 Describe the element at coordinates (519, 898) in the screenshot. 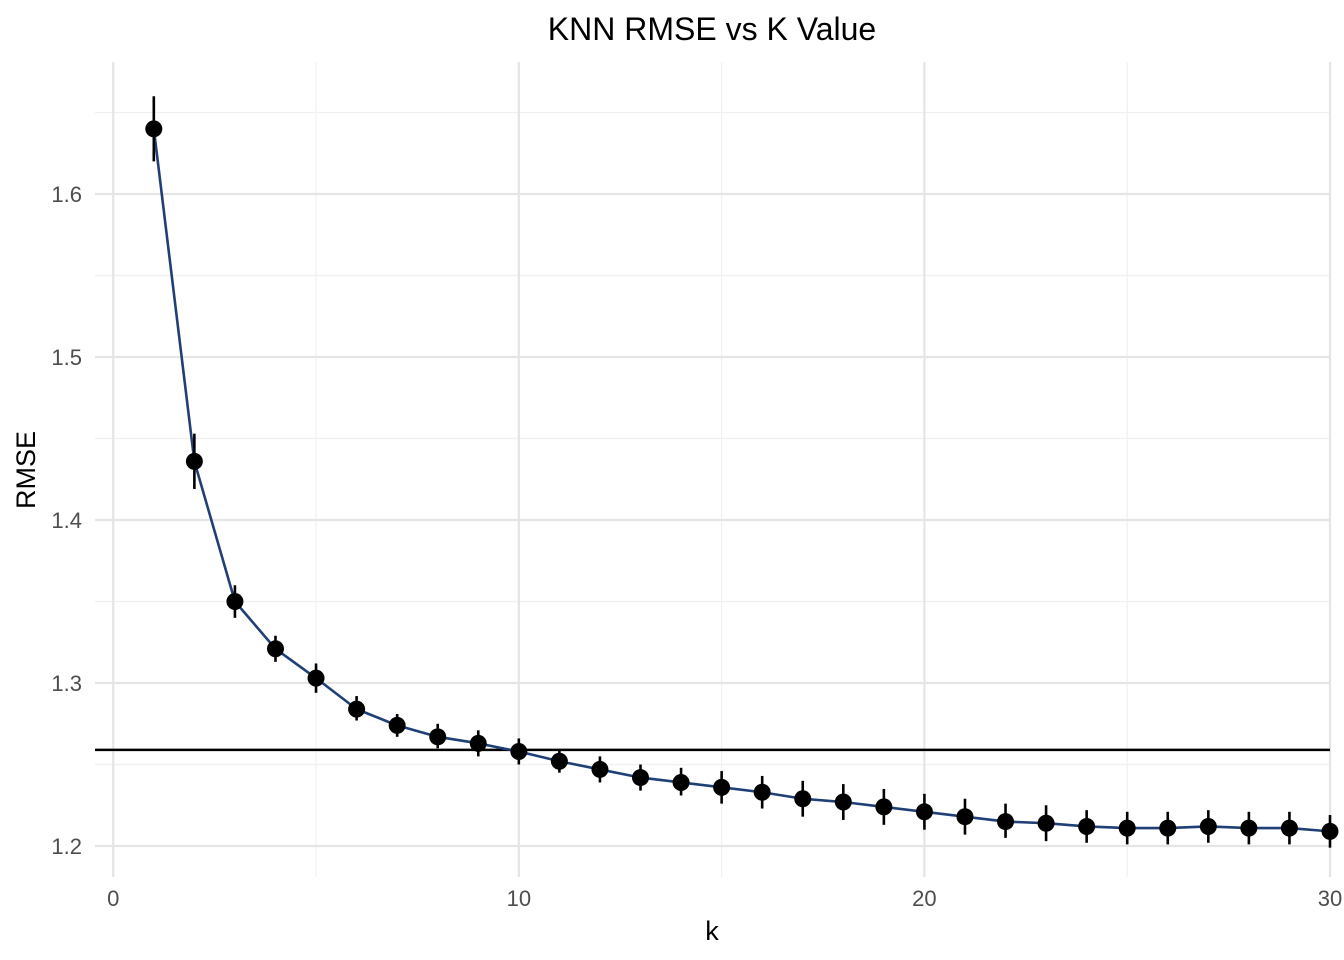

I see `x-tick-label: 10` at that location.